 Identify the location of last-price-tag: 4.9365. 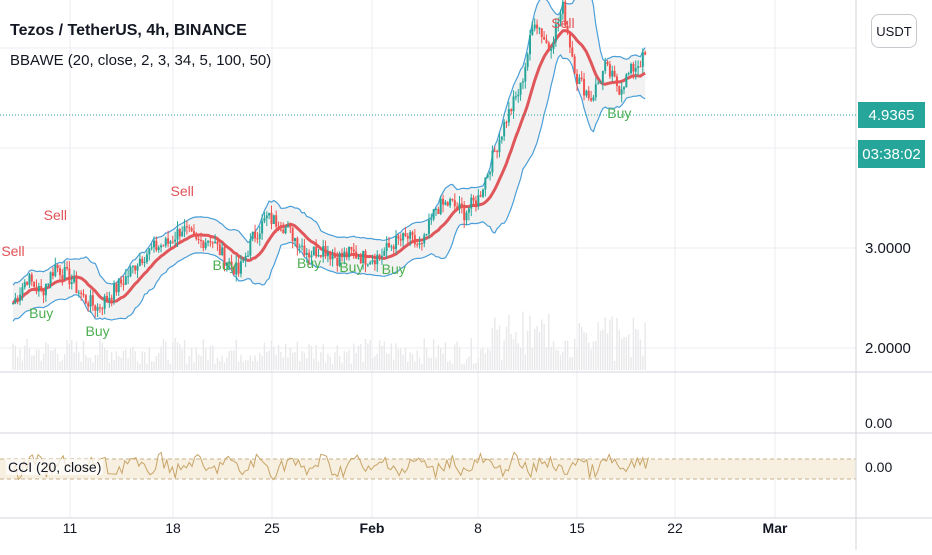
(891, 115).